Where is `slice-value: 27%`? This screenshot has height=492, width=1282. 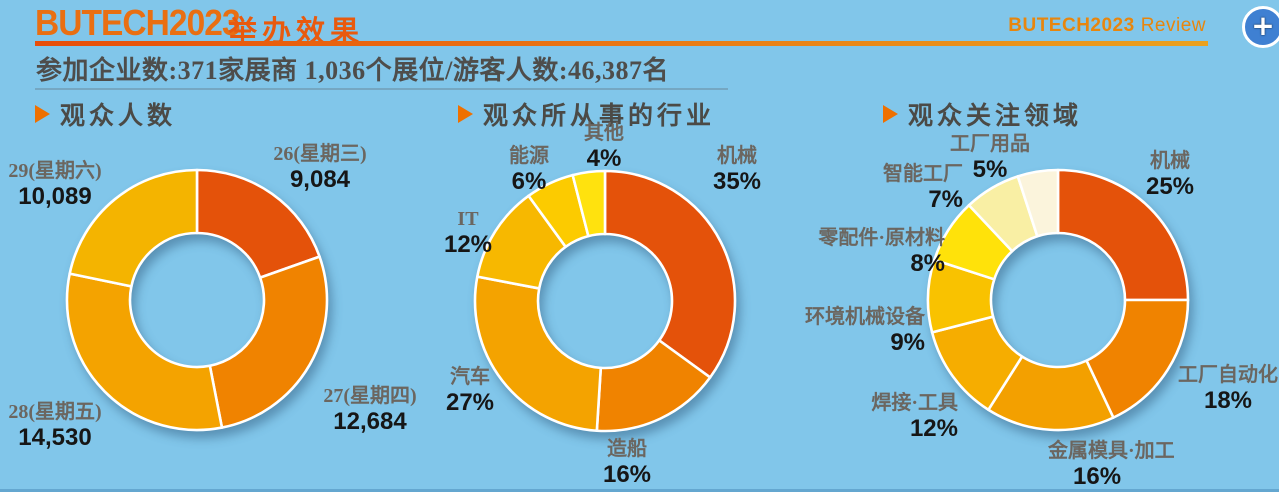
slice-value: 27% is located at coordinates (470, 403).